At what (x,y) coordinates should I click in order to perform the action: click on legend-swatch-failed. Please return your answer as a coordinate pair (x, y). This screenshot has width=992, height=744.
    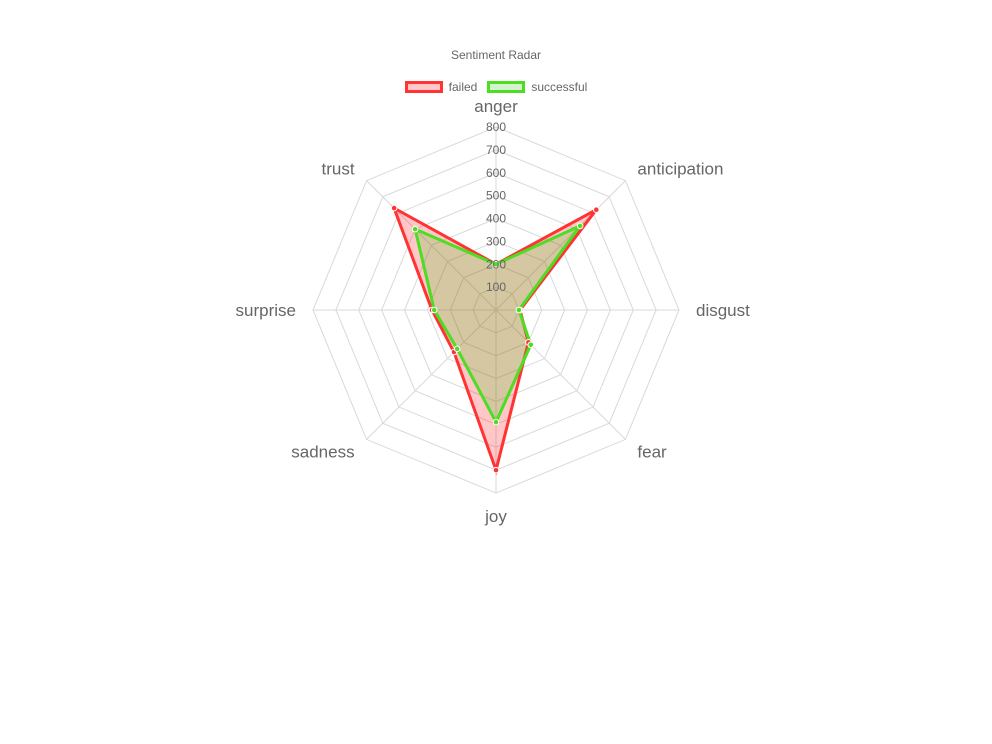
    Looking at the image, I should click on (423, 87).